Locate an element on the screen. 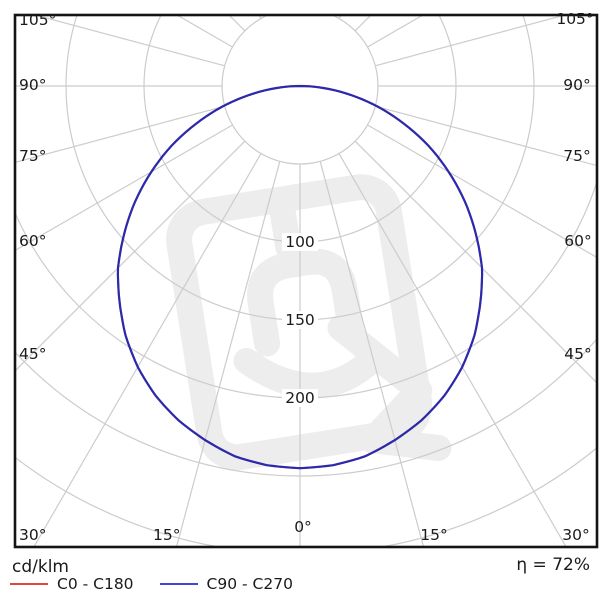 This screenshot has width=600, height=600. legend-item-c90-c270: C90 - C270 is located at coordinates (226, 584).